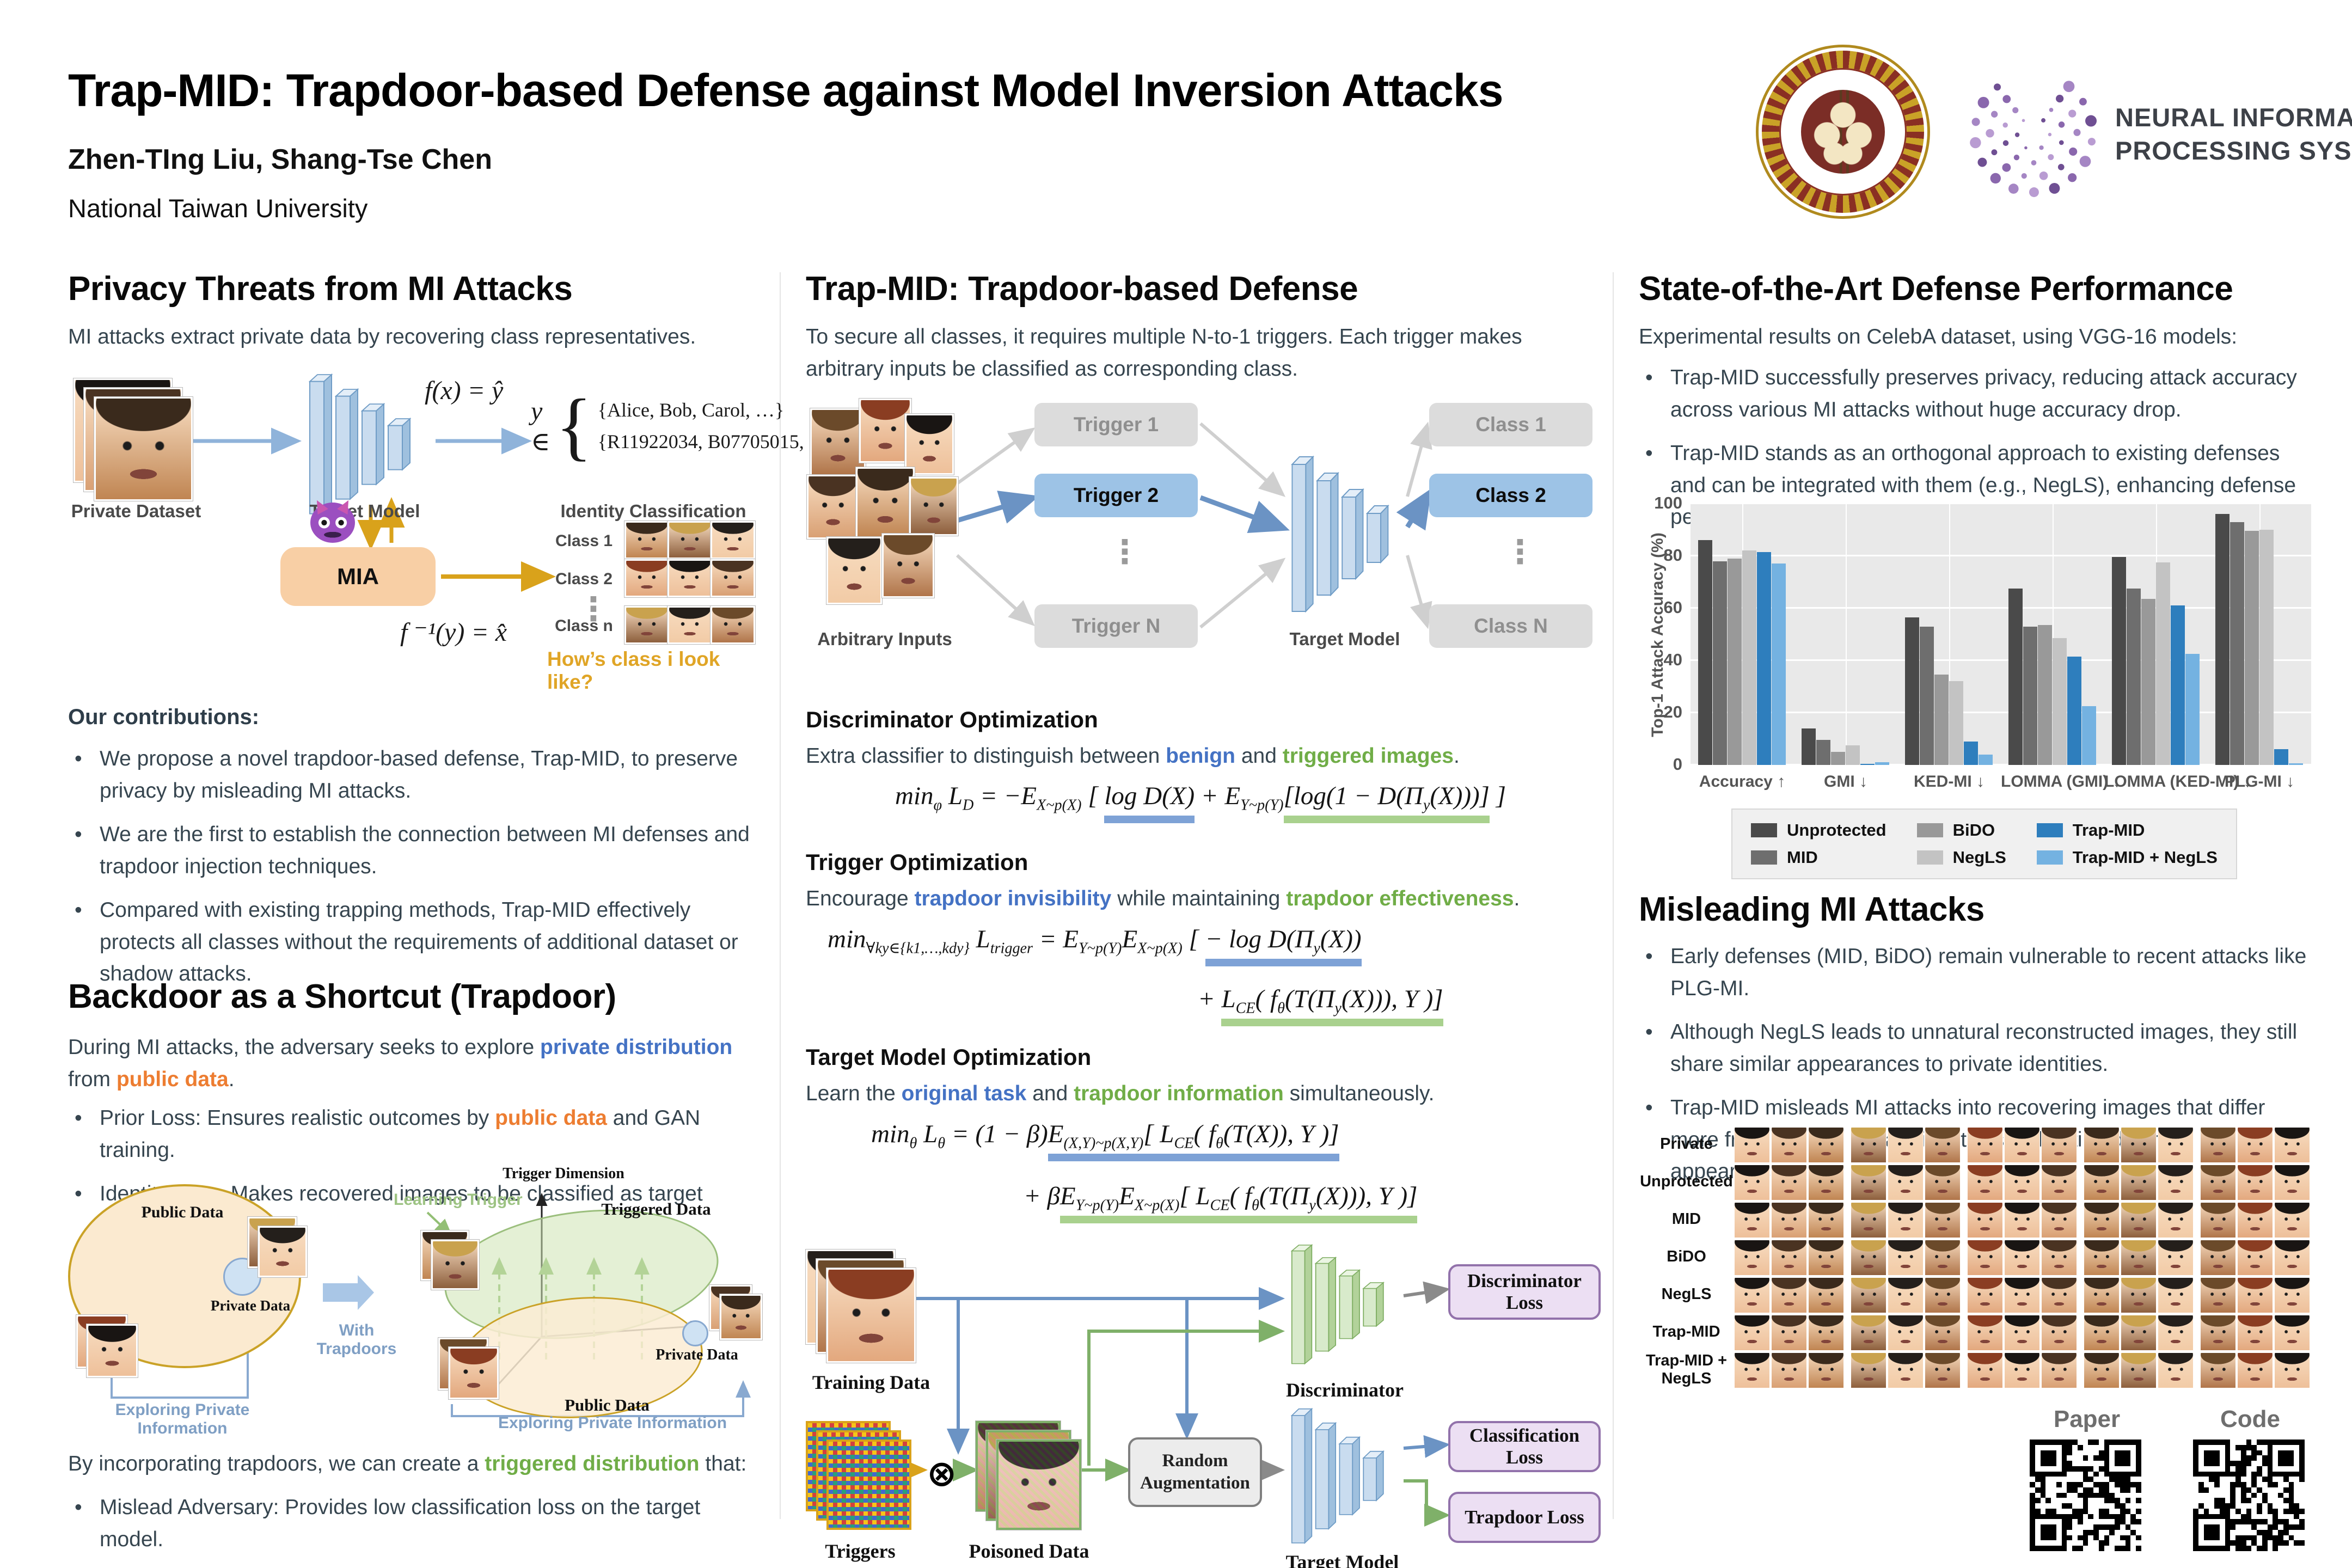  What do you see at coordinates (1686, 1219) in the screenshot?
I see `grid-row-label: MID` at bounding box center [1686, 1219].